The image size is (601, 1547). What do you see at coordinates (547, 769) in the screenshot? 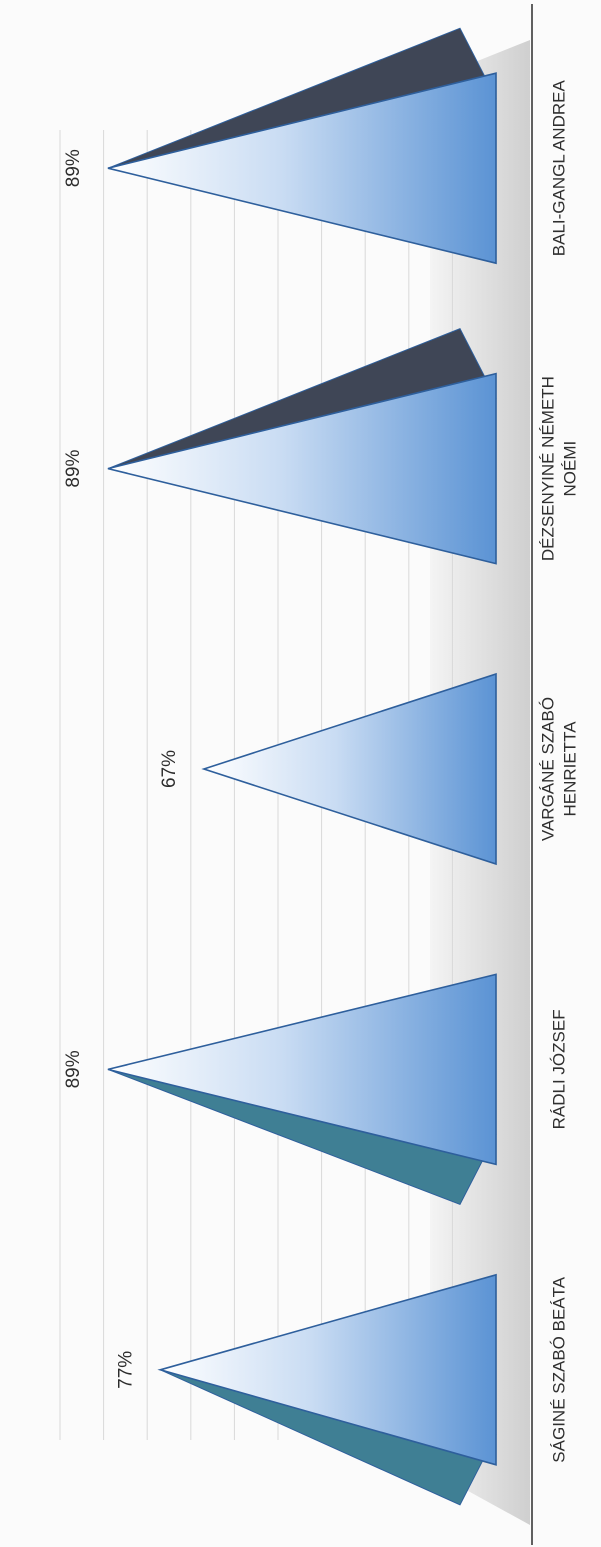
I see `category-label: VARGÁNÉ SZABÓ` at bounding box center [547, 769].